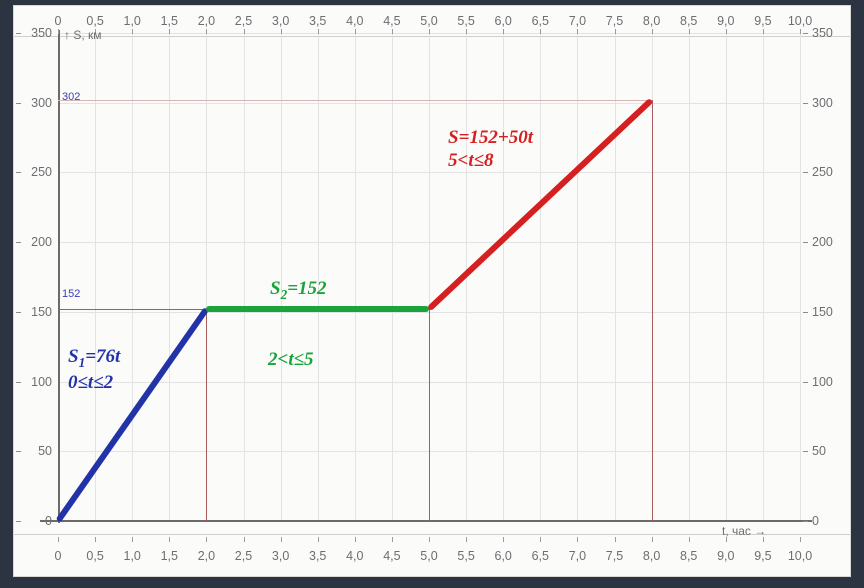  I want to click on x-tick-label: 7,5, so click(614, 21).